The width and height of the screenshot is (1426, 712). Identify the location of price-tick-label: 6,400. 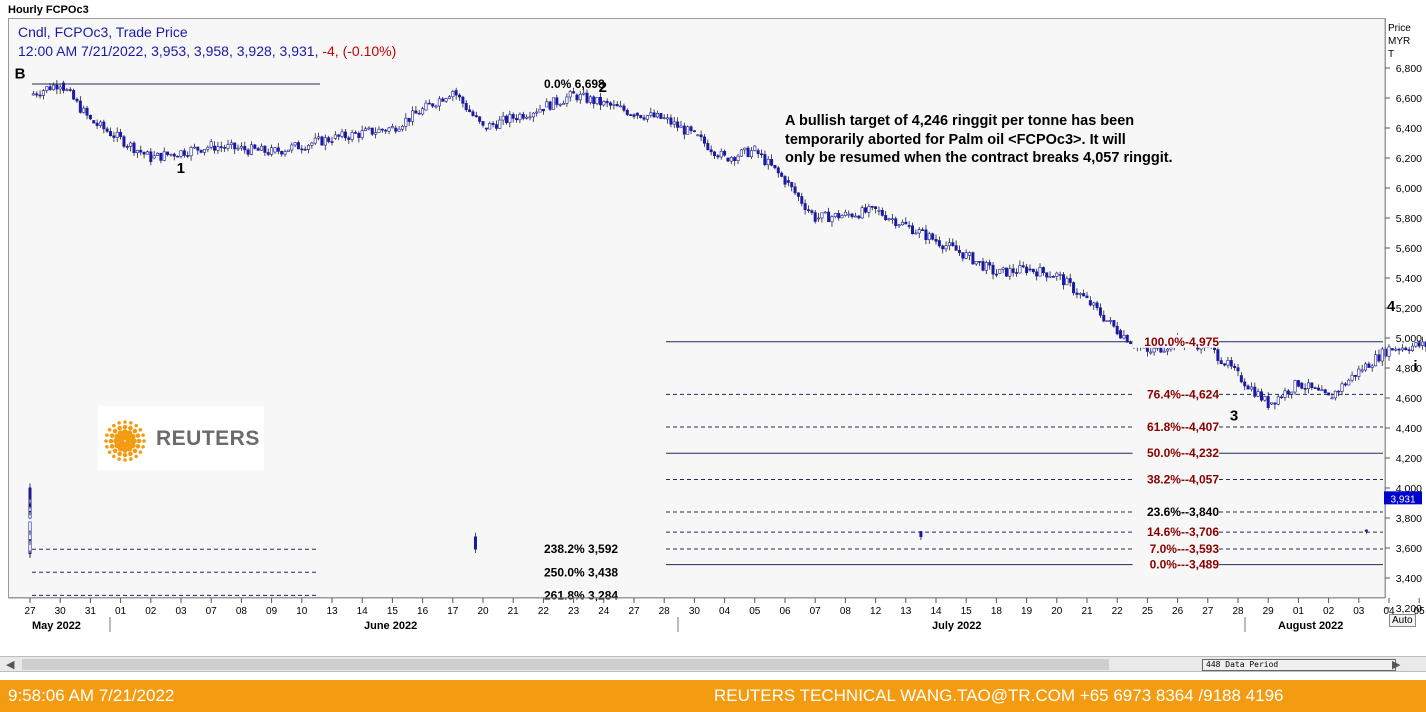
(1409, 129).